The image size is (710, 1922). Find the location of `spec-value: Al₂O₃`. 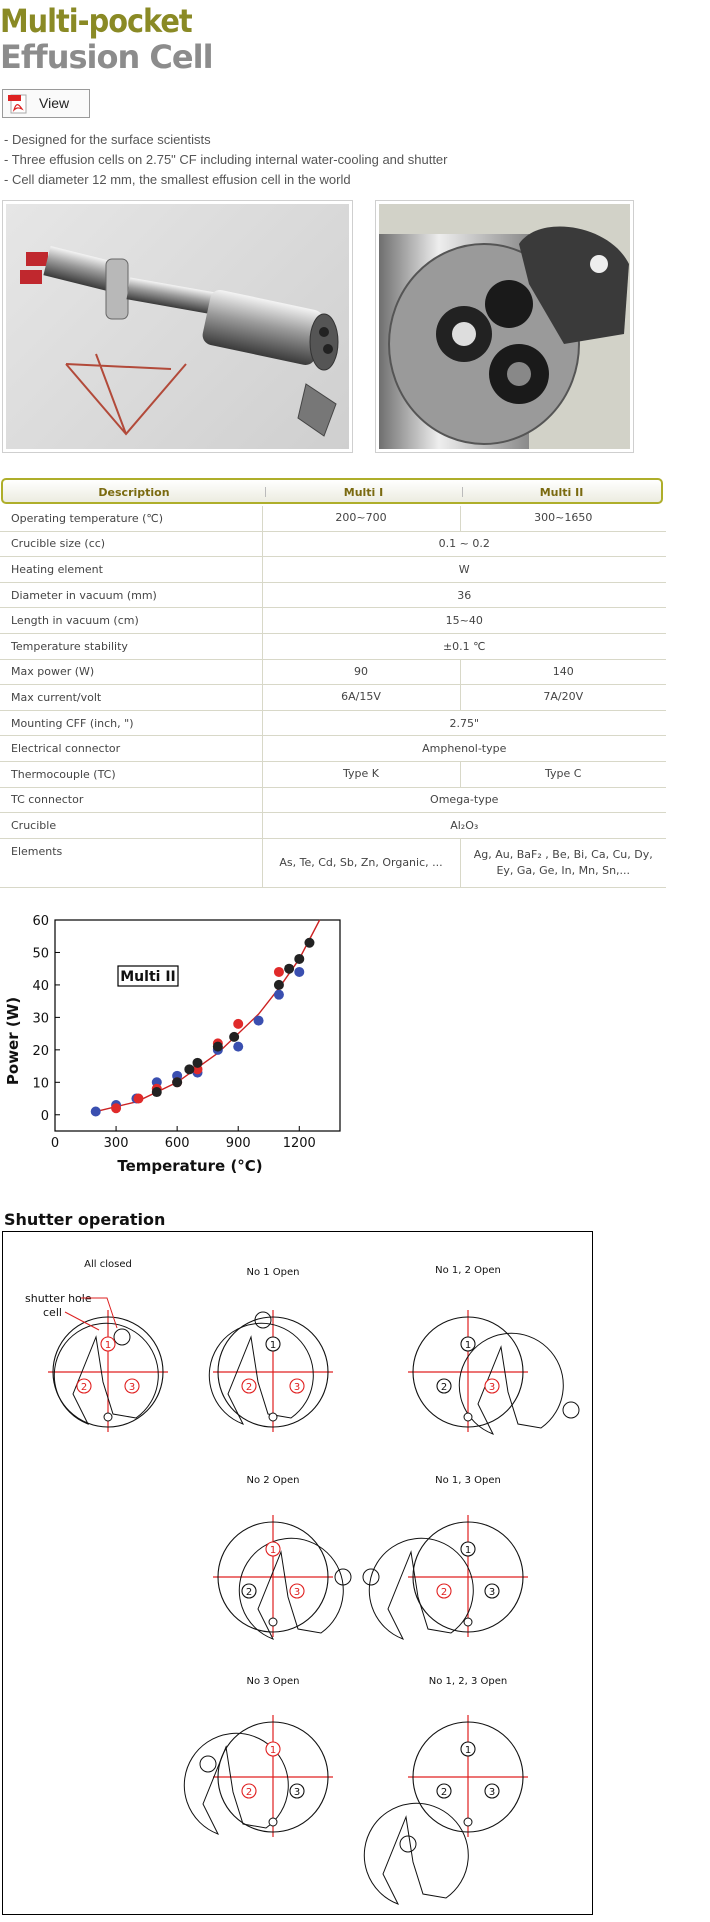

spec-value: Al₂O₃ is located at coordinates (463, 825).